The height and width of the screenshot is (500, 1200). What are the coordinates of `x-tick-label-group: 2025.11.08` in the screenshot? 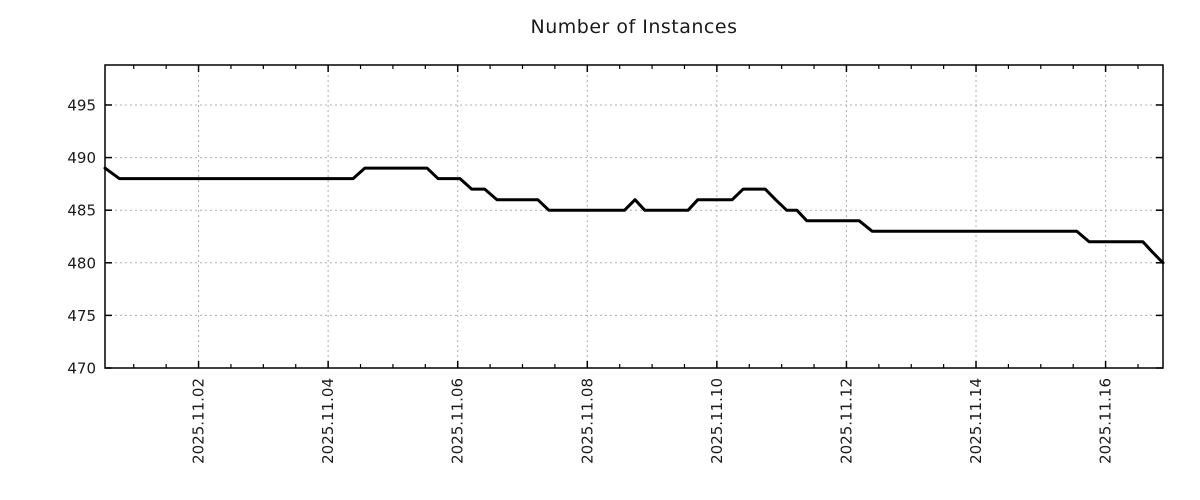 It's located at (587, 421).